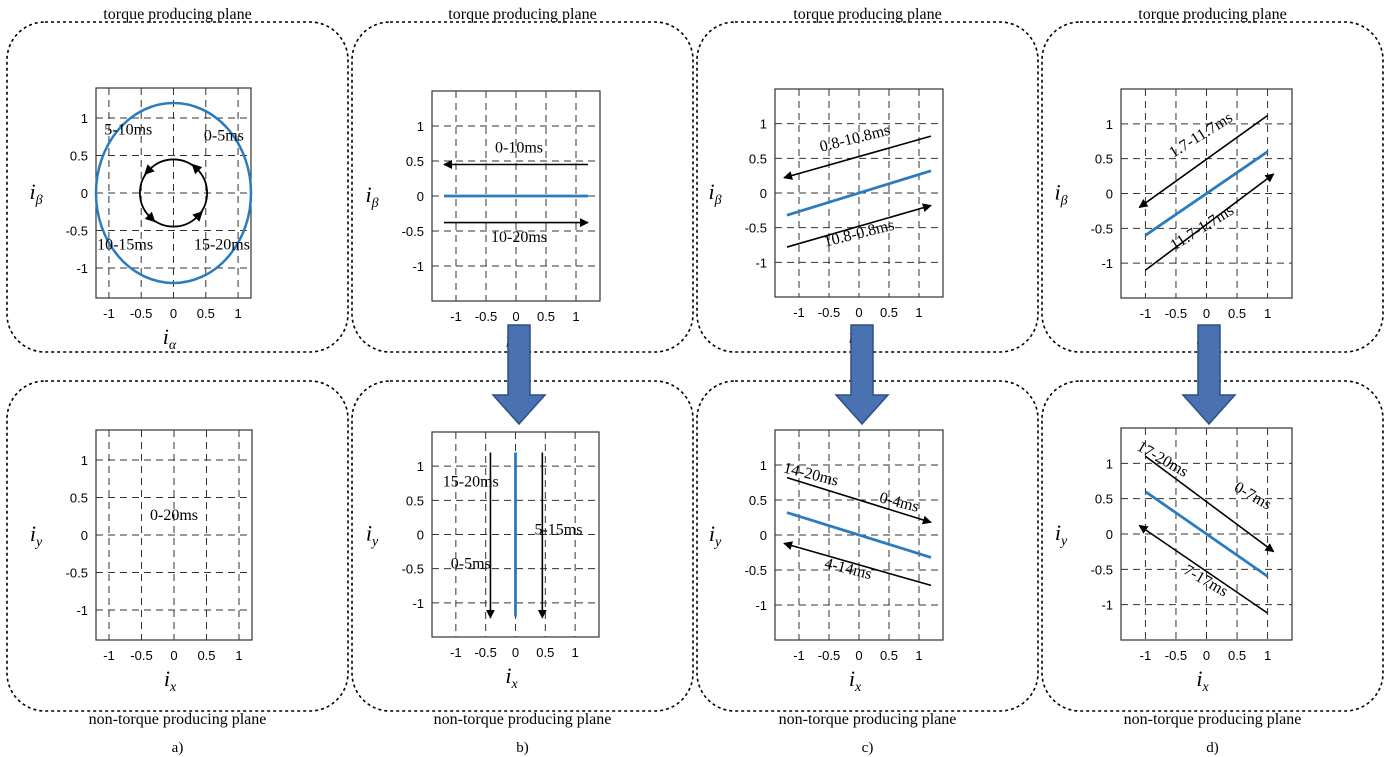 The width and height of the screenshot is (1395, 757). I want to click on time-annotation: 15-20ms, so click(471, 482).